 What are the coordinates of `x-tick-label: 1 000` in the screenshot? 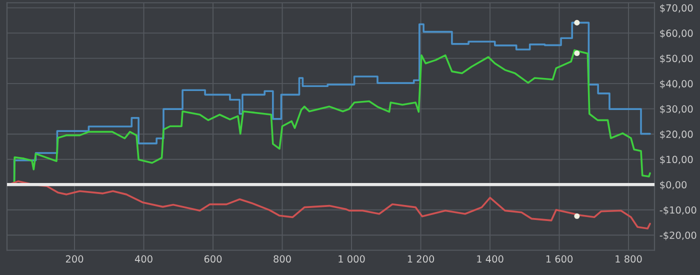 It's located at (351, 259).